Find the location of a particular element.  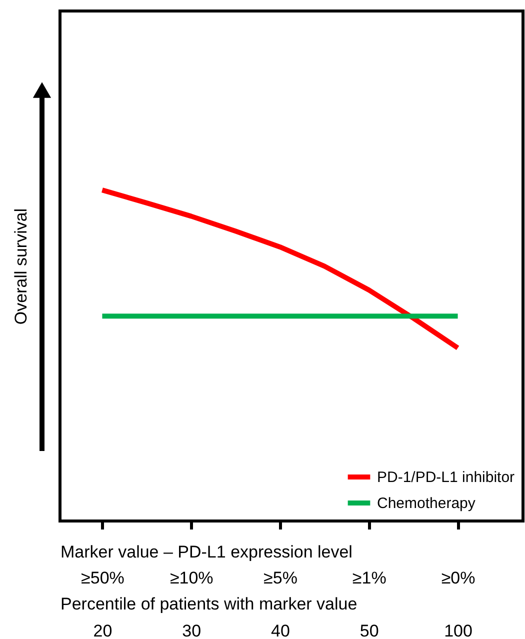

legend-label: Chemotherapy is located at coordinates (426, 503).